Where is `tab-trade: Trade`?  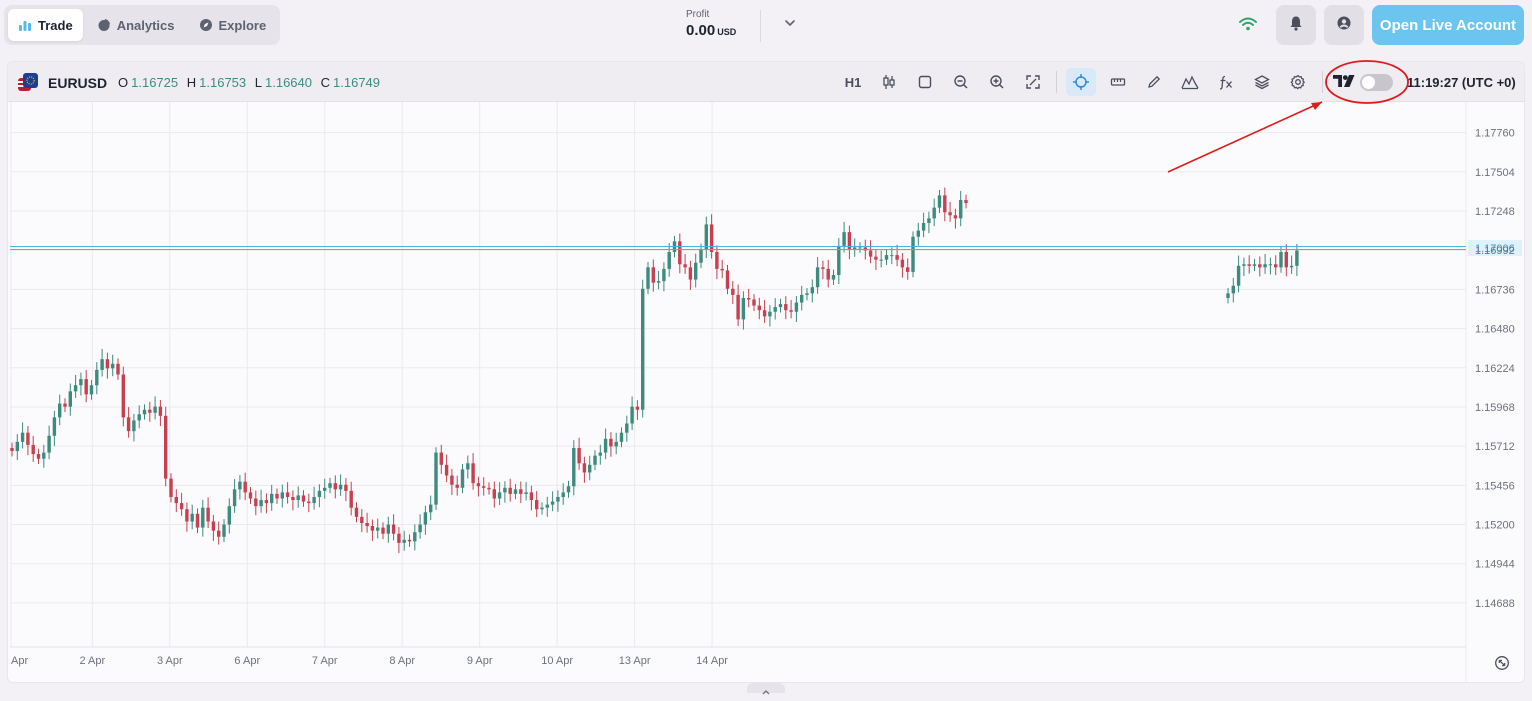
tab-trade: Trade is located at coordinates (45, 25).